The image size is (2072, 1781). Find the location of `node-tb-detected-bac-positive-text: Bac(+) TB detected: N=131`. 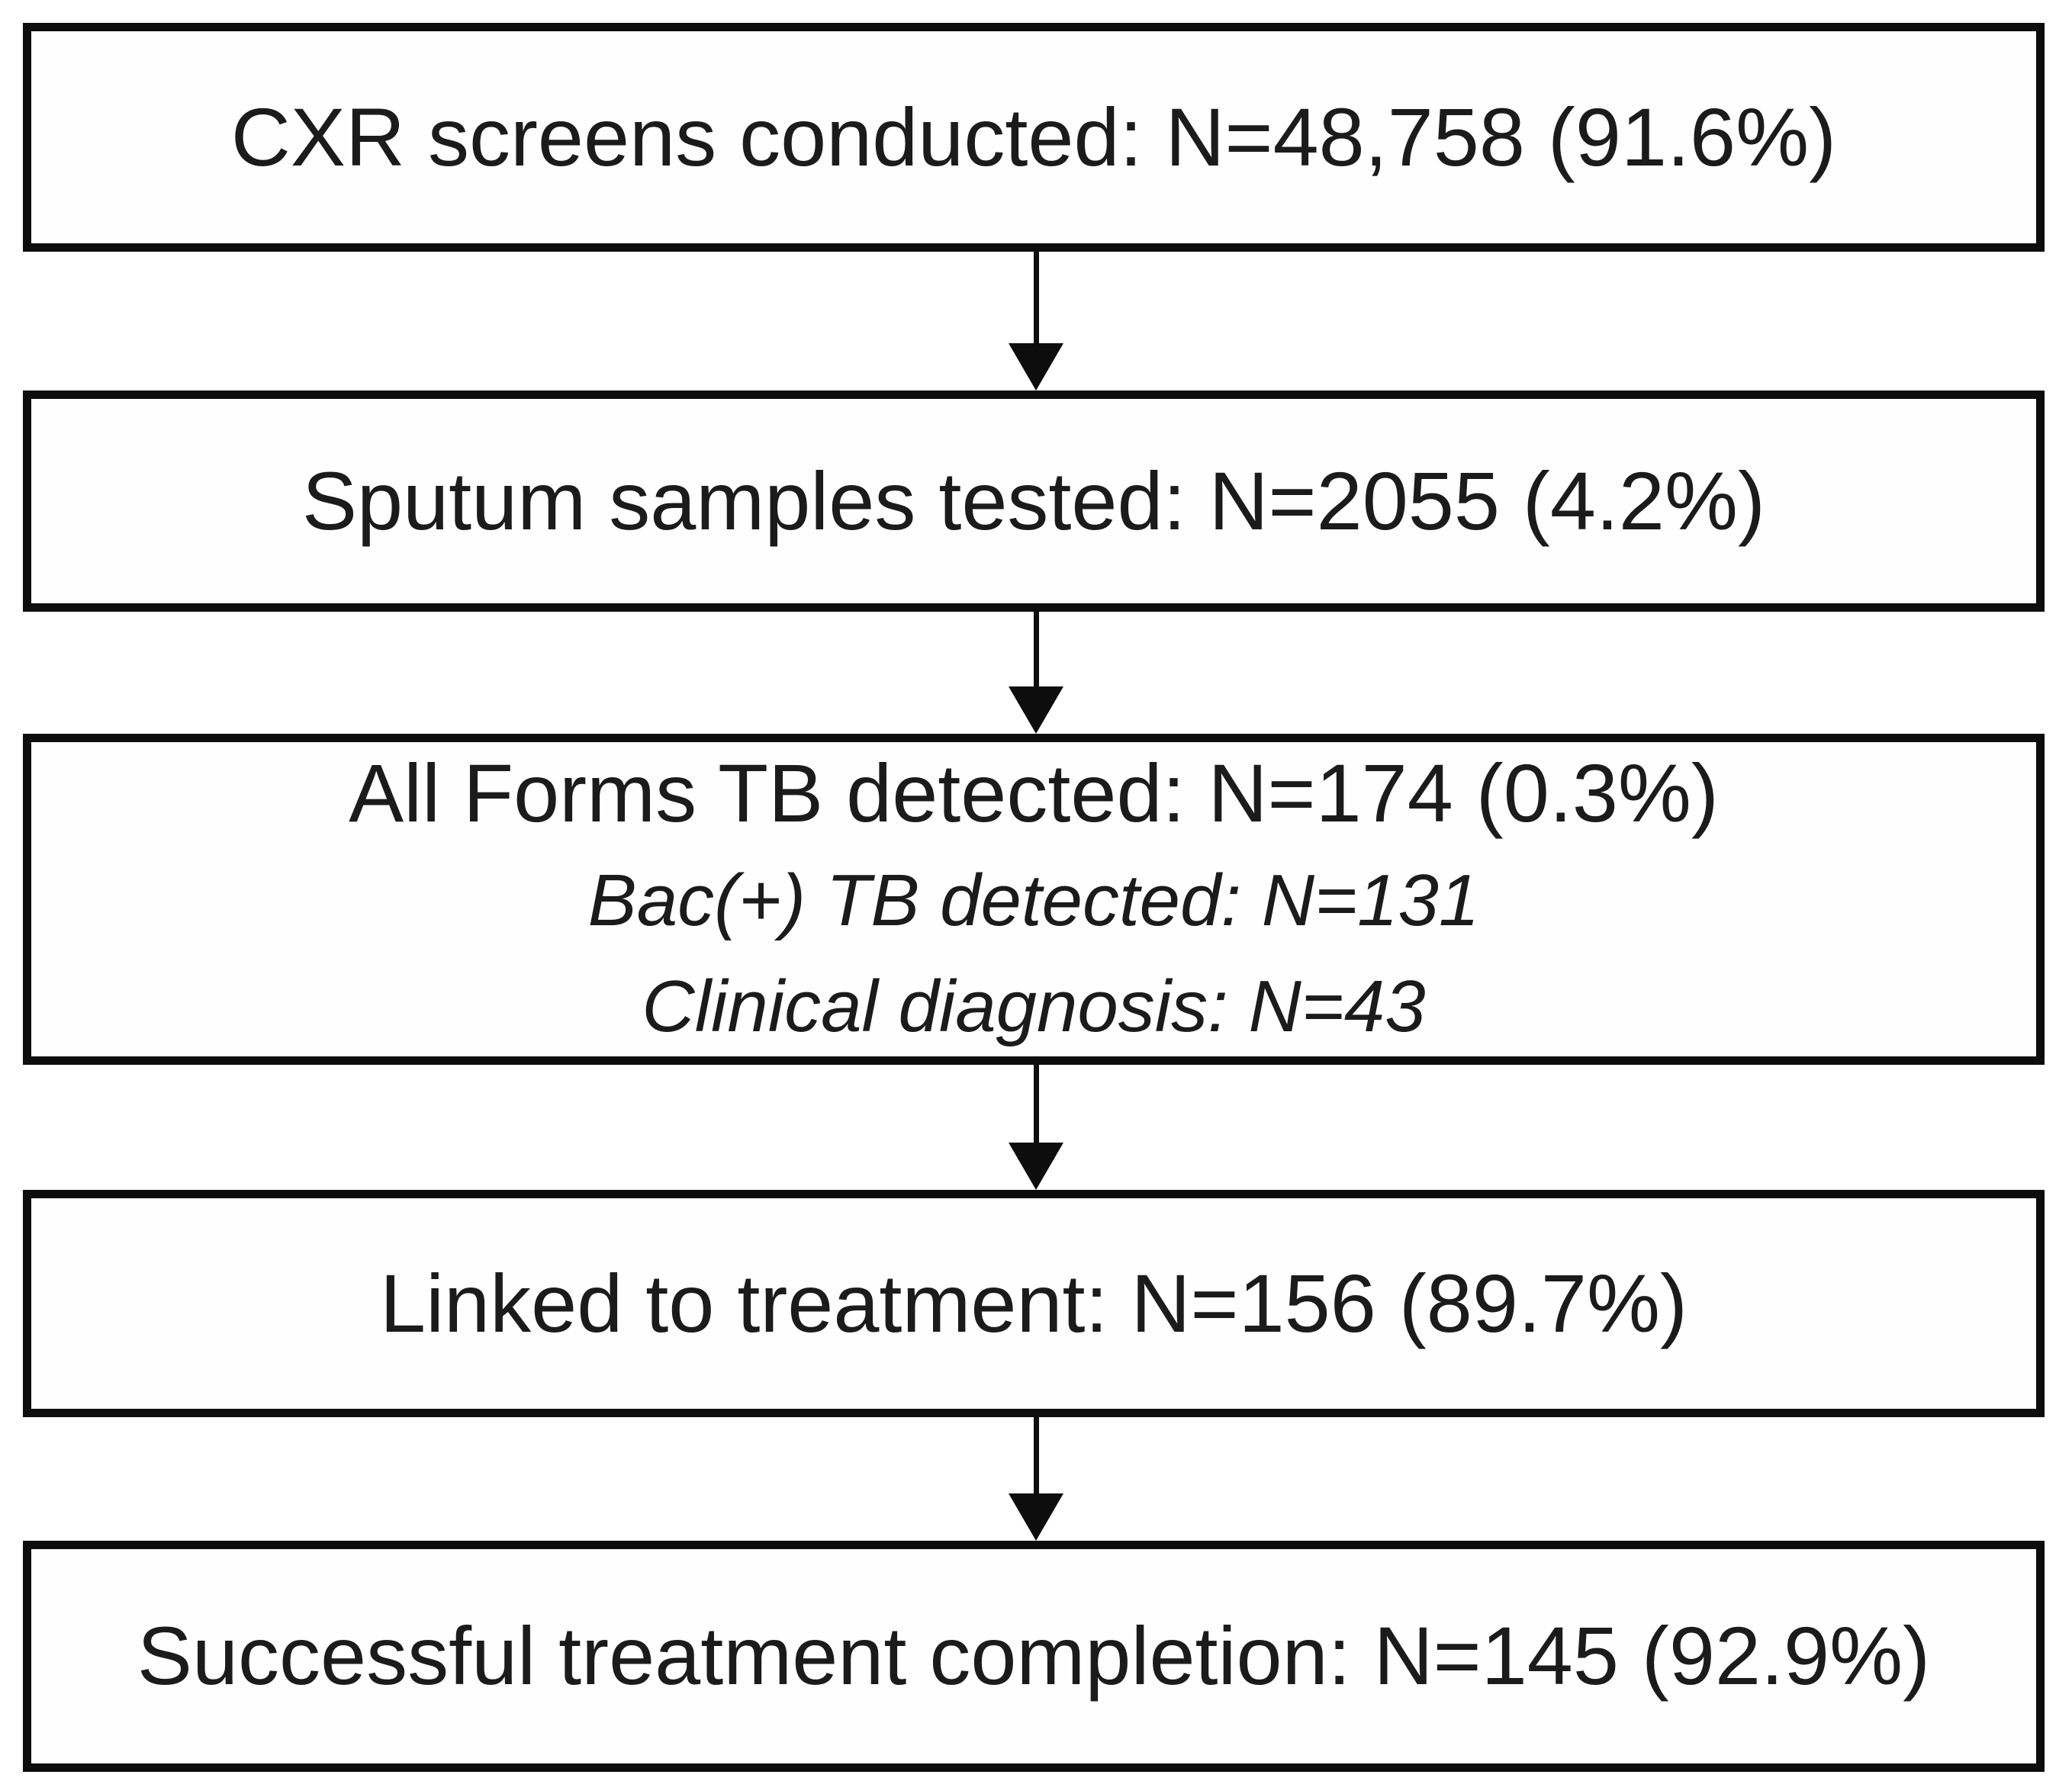

node-tb-detected-bac-positive-text: Bac(+) TB detected: N=131 is located at coordinates (1033, 901).